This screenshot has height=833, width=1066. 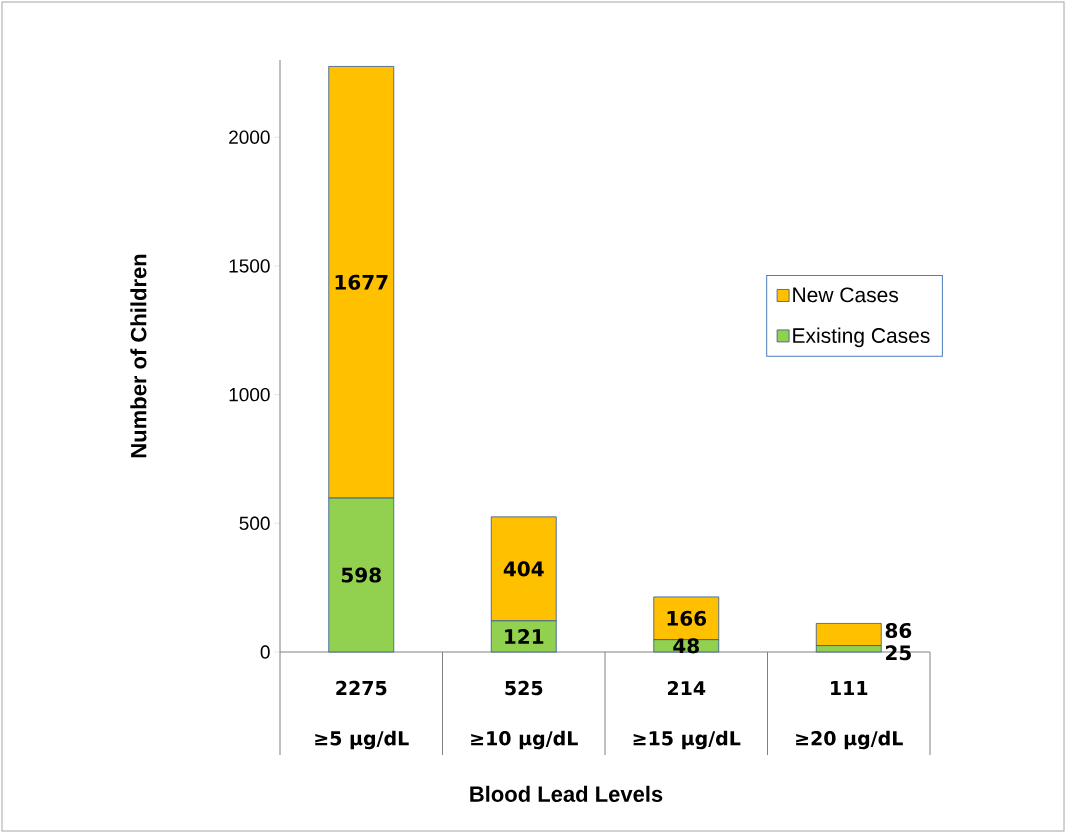 I want to click on y-tick-label: 1500, so click(x=249, y=266).